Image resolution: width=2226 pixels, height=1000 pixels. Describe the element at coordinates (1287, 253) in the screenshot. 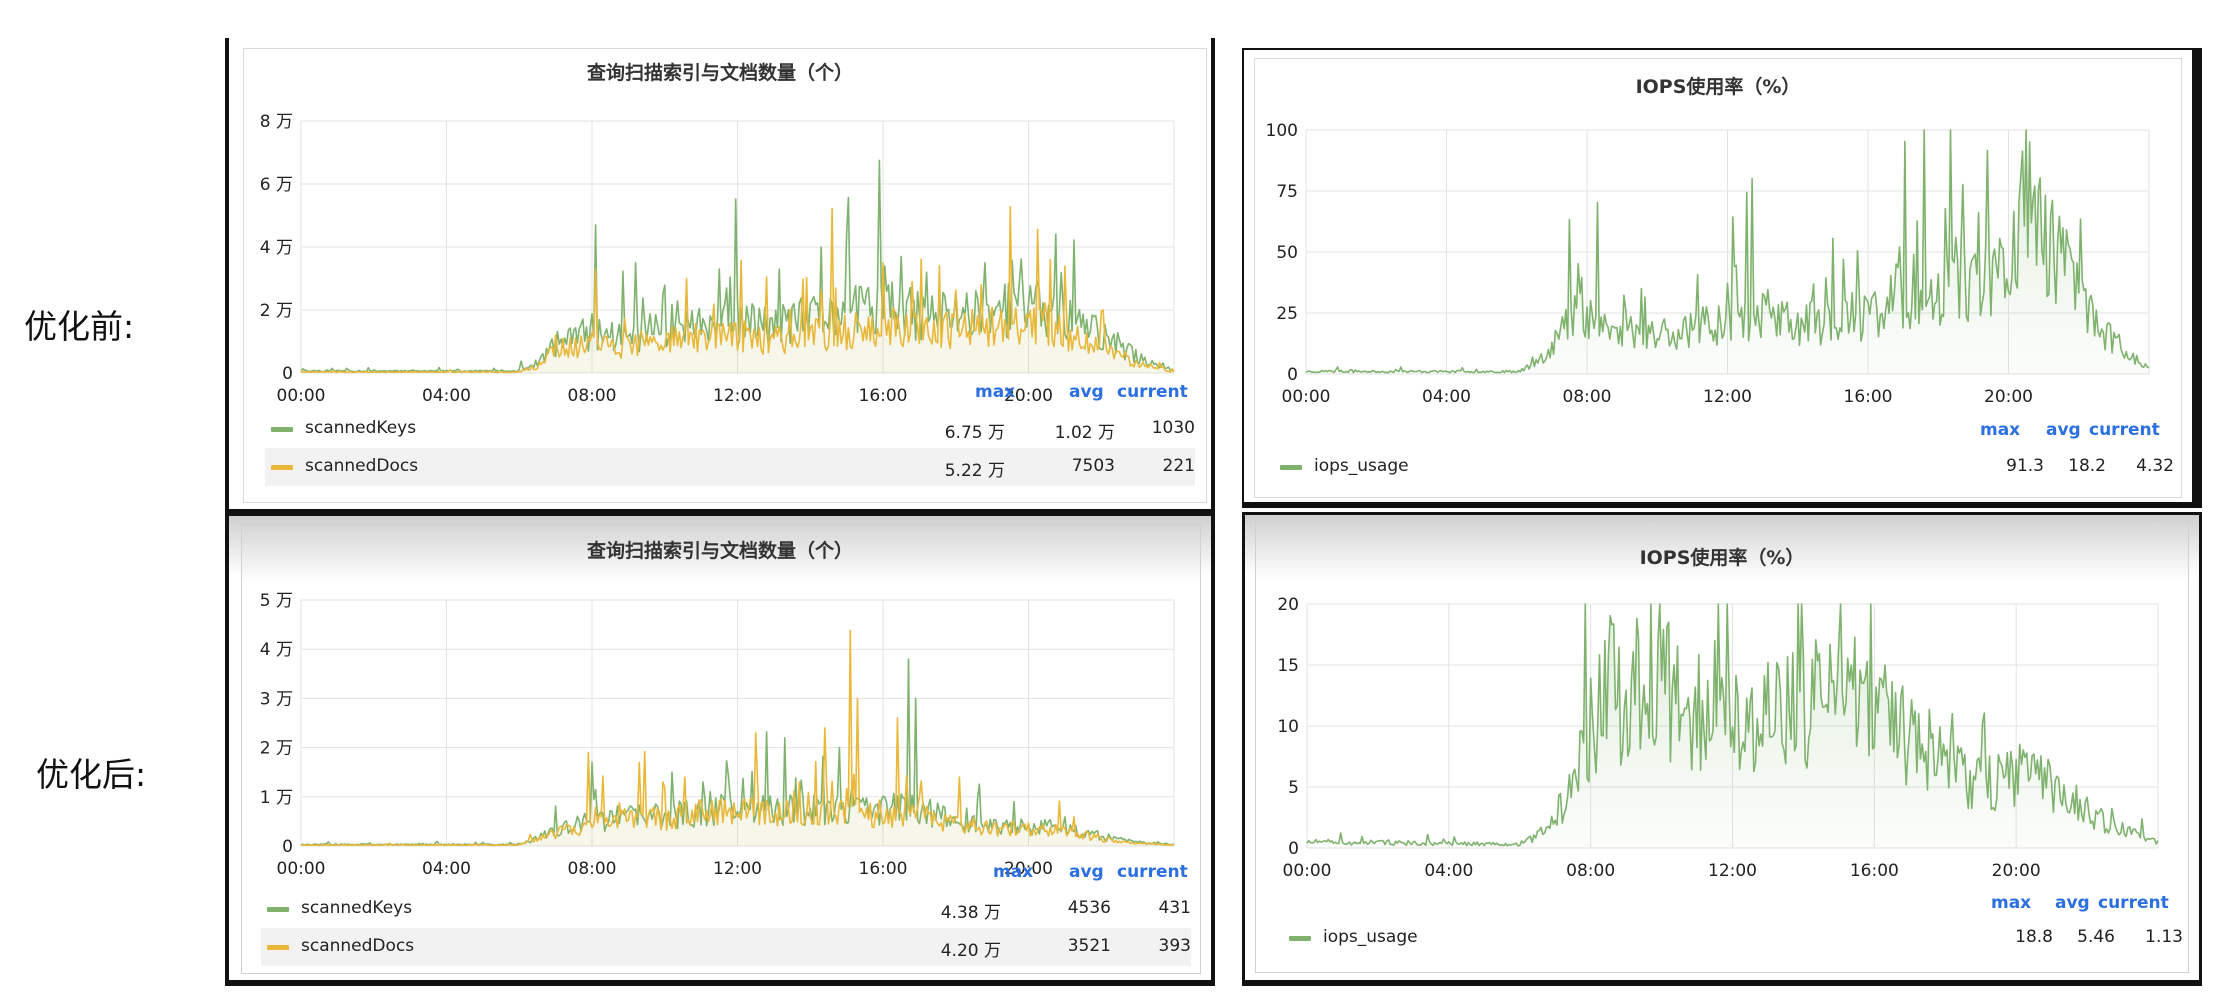

I see `y-tick-label: 50` at that location.